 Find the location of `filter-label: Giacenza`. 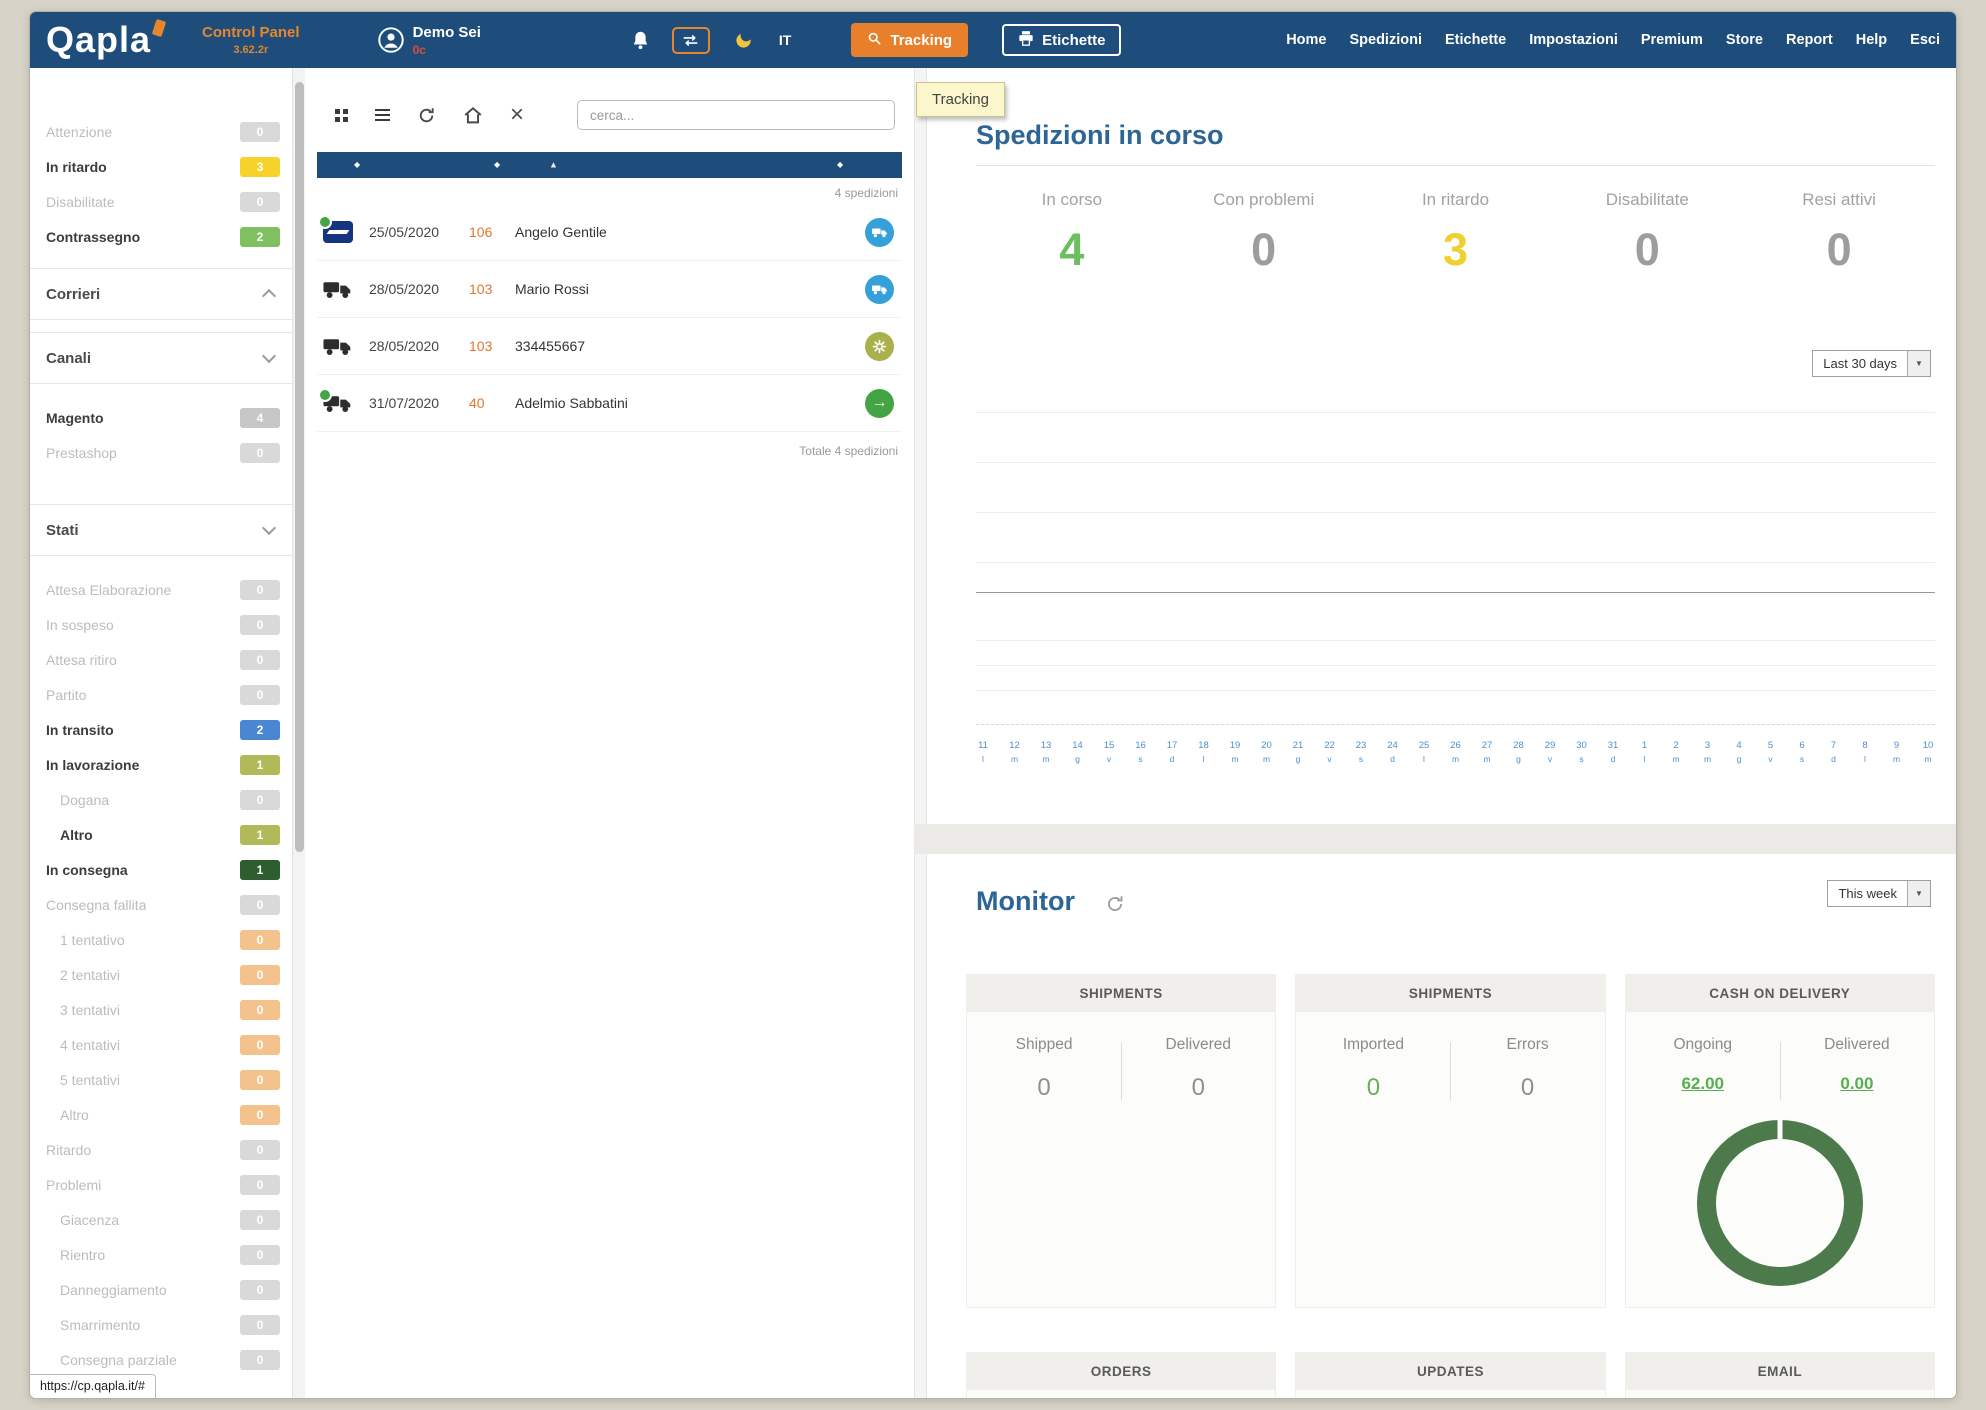

filter-label: Giacenza is located at coordinates (90, 1219).